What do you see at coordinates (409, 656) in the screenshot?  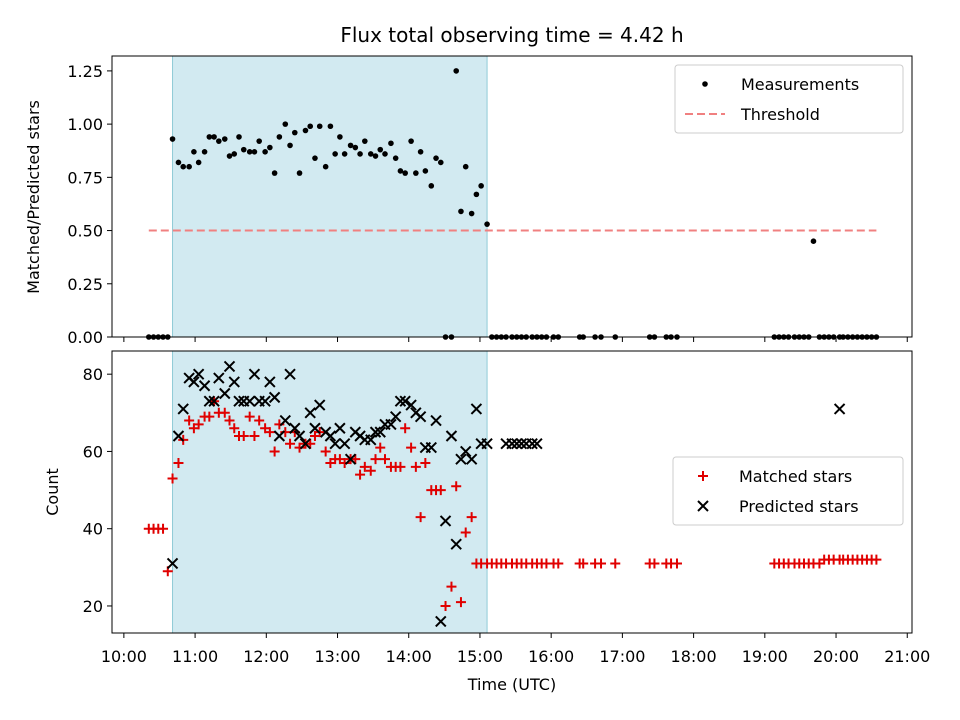 I see `x-tick-label: 14:00` at bounding box center [409, 656].